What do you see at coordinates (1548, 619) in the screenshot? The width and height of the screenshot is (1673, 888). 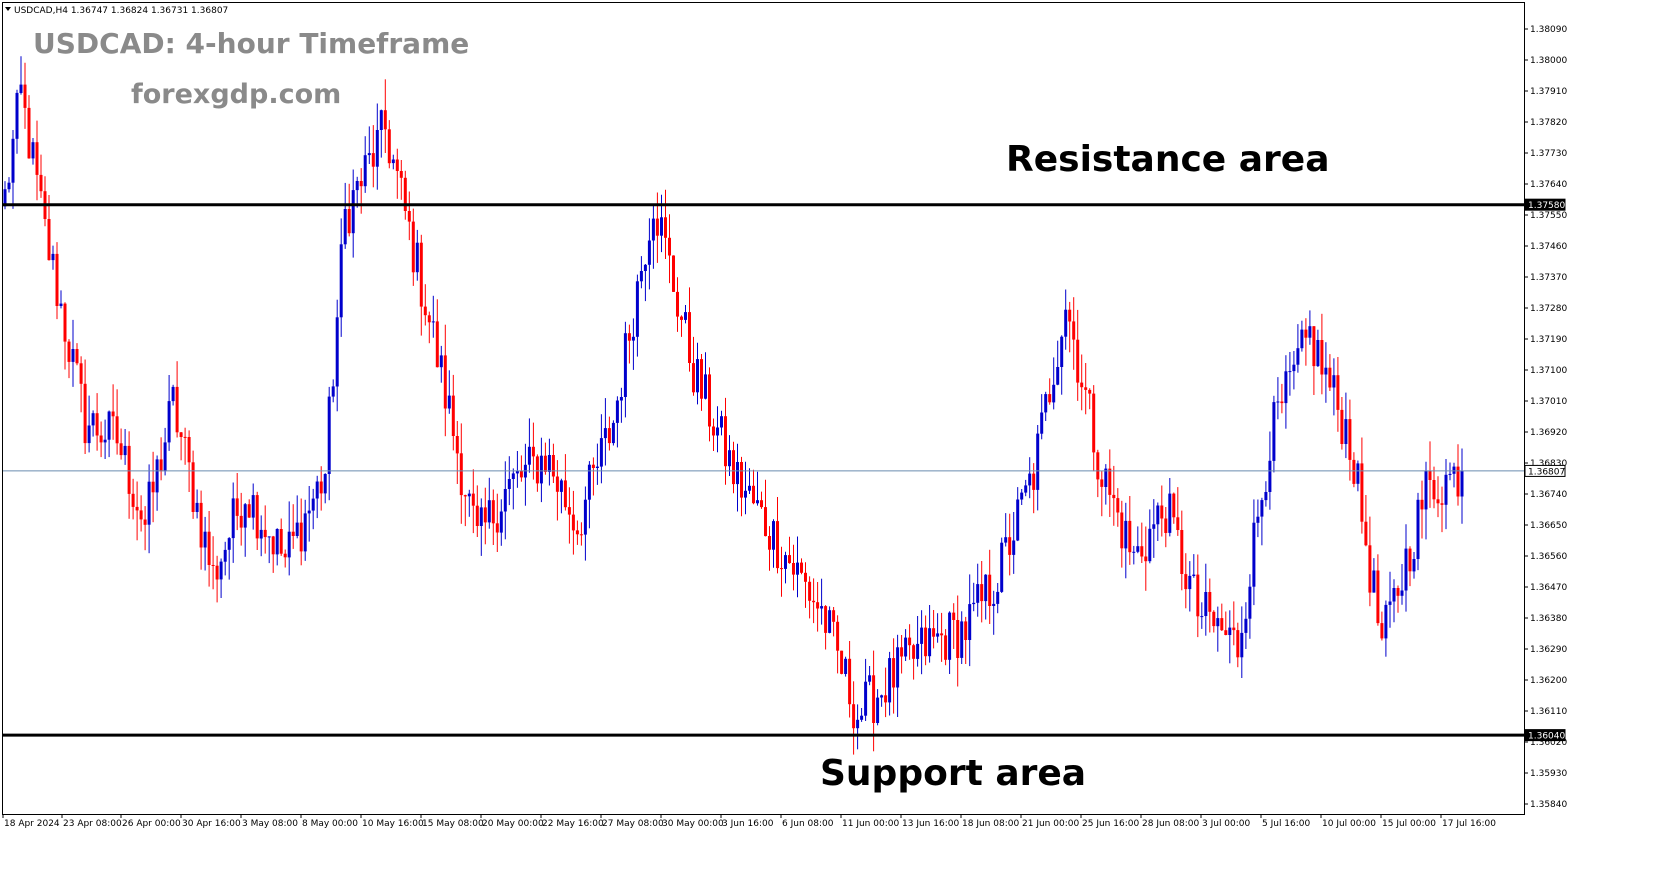 I see `y-tick-label: 1.36380` at bounding box center [1548, 619].